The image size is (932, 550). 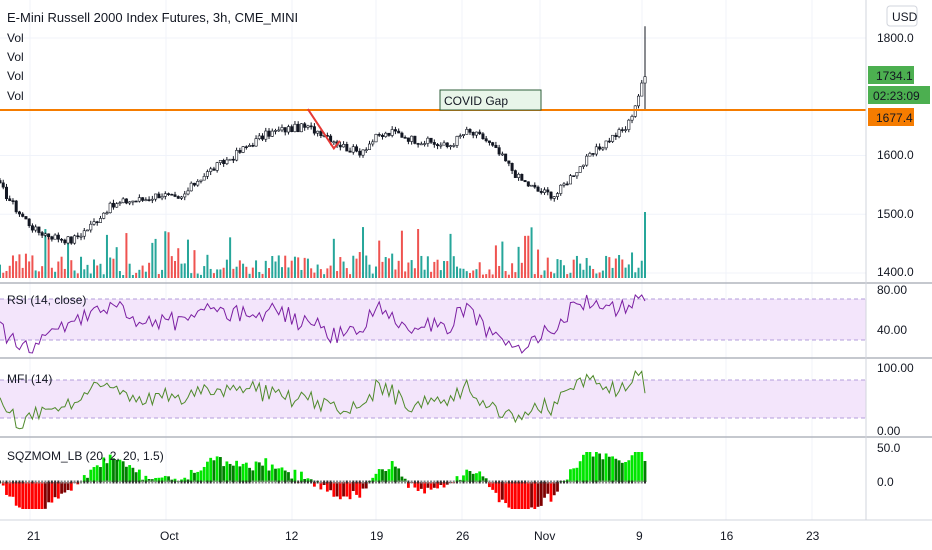 What do you see at coordinates (324, 129) in the screenshot?
I see `red-arrow-drawing` at bounding box center [324, 129].